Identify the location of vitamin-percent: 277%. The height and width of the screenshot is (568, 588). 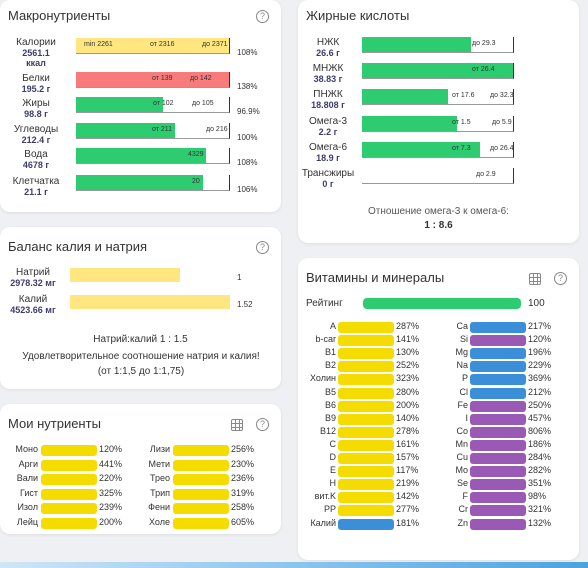
(408, 509).